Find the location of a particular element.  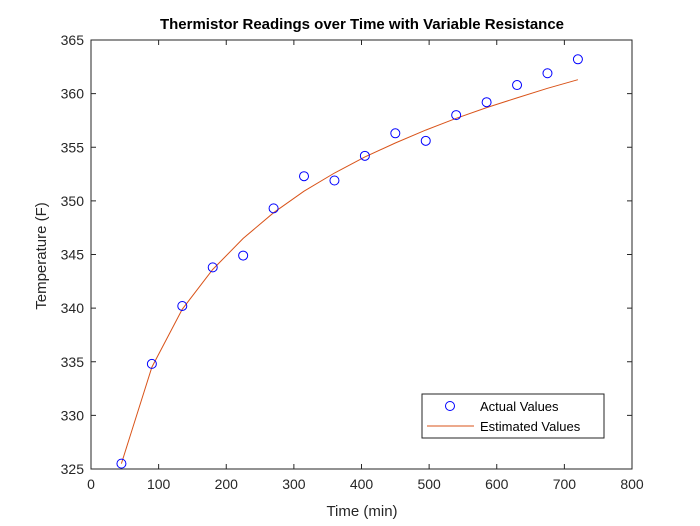

y-tick-label: 330 is located at coordinates (73, 415).